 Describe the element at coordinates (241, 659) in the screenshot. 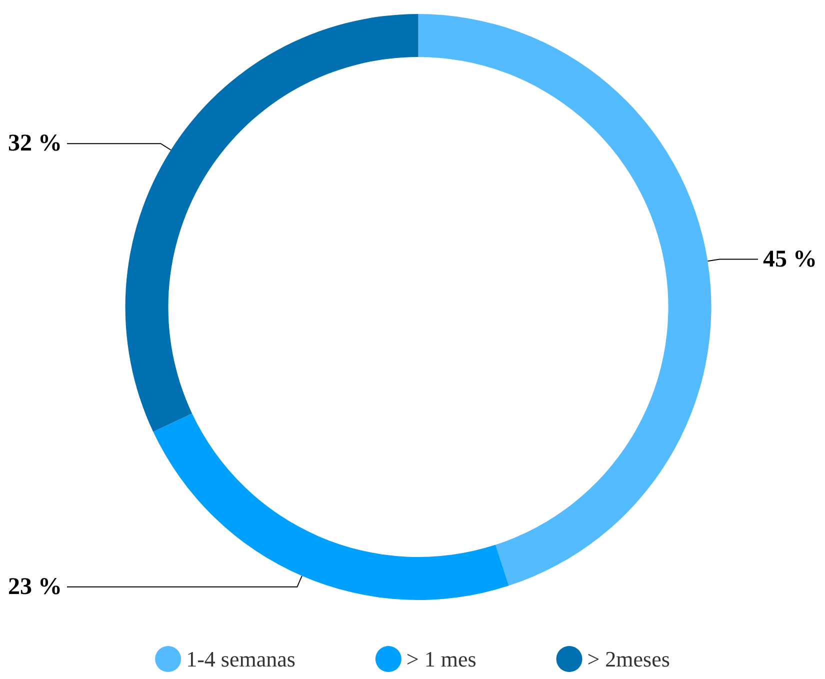

I see `legend-label: 1-4 semanas` at that location.